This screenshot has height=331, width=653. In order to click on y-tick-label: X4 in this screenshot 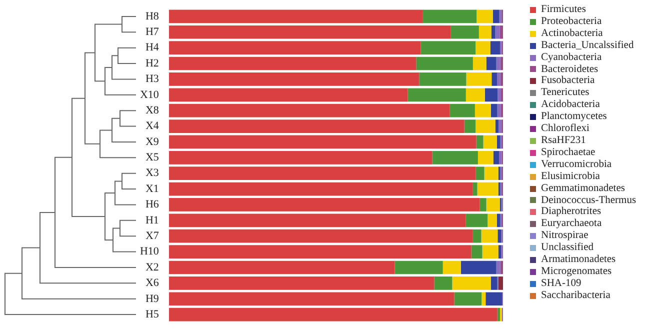, I will do `click(152, 126)`.